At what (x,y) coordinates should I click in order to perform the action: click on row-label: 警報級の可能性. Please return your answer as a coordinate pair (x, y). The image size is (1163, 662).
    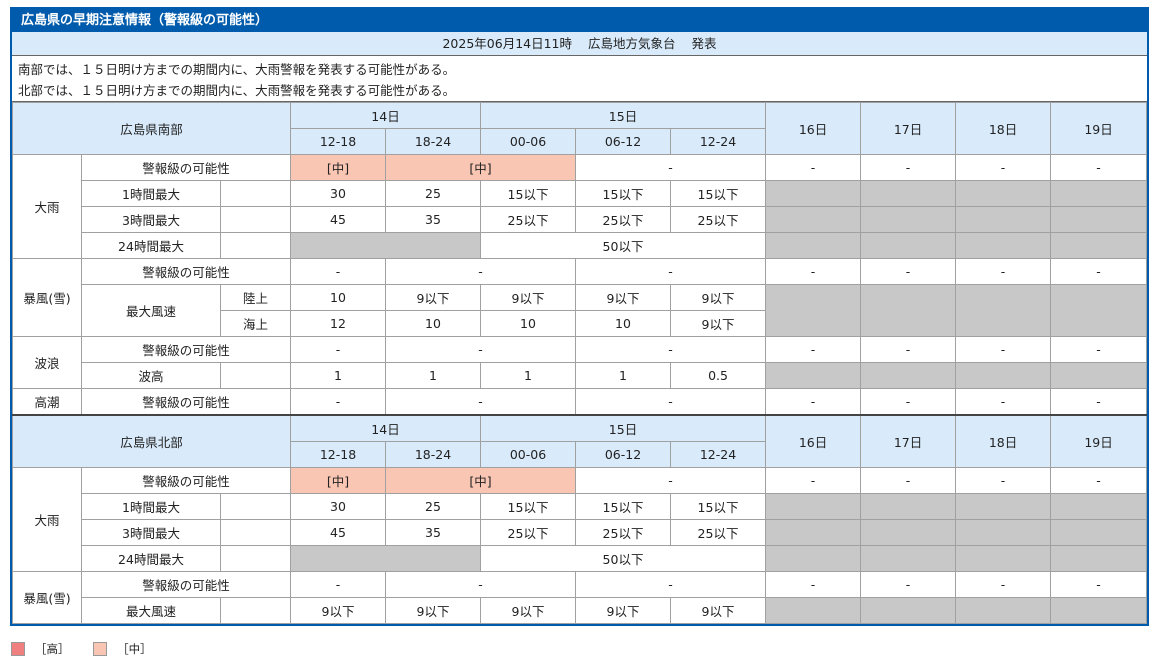
    Looking at the image, I should click on (186, 349).